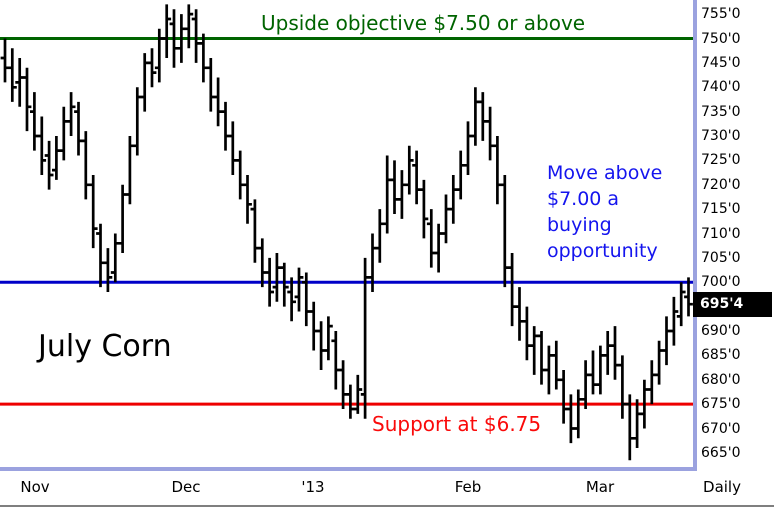 The image size is (774, 511). Describe the element at coordinates (732, 304) in the screenshot. I see `last-price-badge: 695'4` at that location.